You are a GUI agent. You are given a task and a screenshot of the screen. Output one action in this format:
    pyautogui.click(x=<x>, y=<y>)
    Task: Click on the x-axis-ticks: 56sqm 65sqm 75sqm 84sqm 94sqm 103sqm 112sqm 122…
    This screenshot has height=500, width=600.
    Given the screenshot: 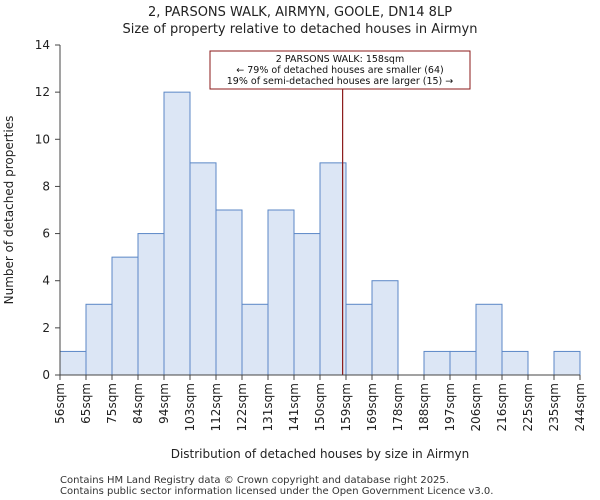 What is the action you would take?
    pyautogui.click(x=320, y=403)
    